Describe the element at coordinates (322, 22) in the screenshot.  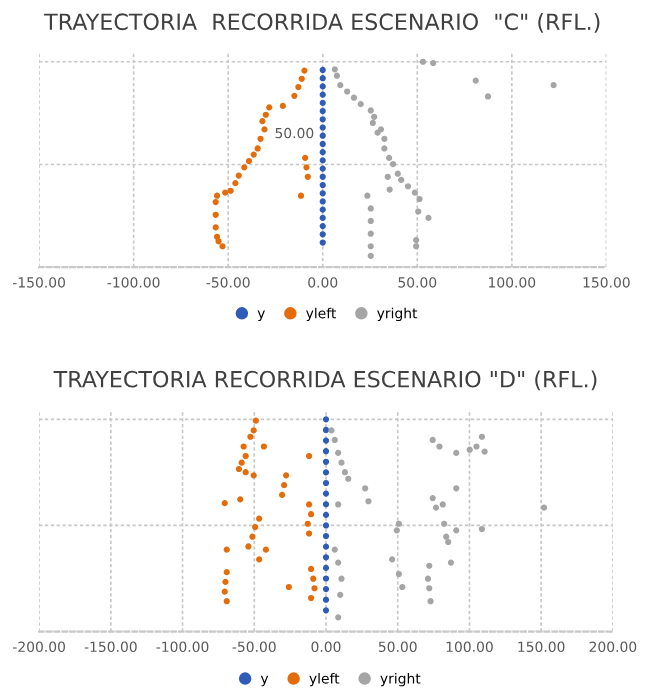
I see `chart-title: TRAYECTORIA RECORRIDA ESCENARIO "C" (RFL.)` at that location.